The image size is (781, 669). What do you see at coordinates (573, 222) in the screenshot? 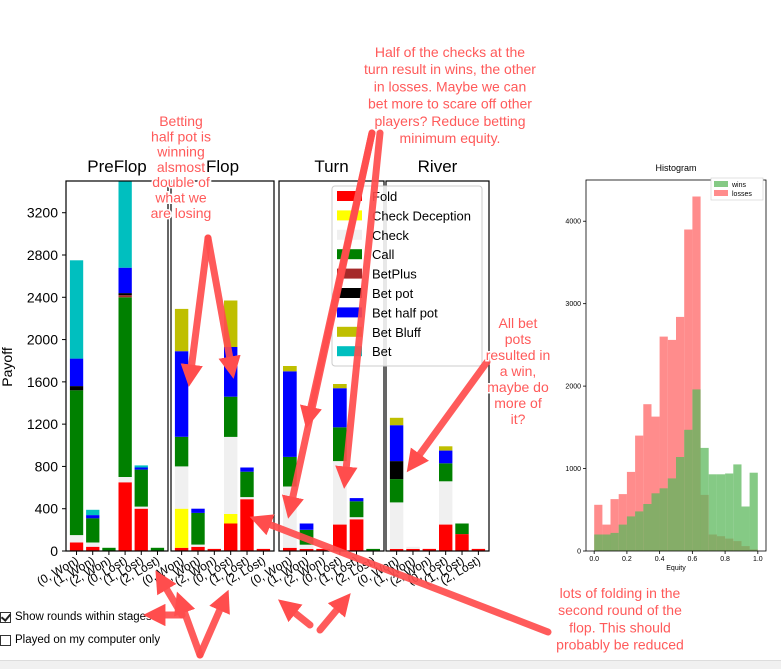
I see `hist-y-tick-label: 4000` at bounding box center [573, 222].